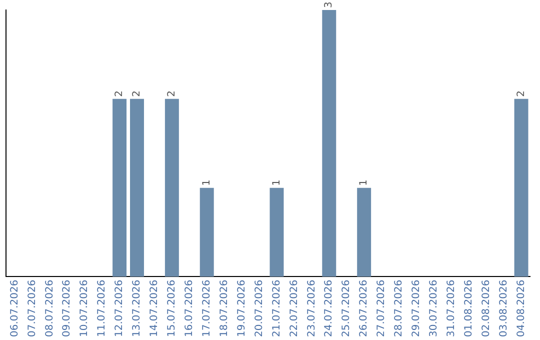 The image size is (540, 340). What do you see at coordinates (399, 309) in the screenshot?
I see `x-tick-label: 28.07.2026` at bounding box center [399, 309].